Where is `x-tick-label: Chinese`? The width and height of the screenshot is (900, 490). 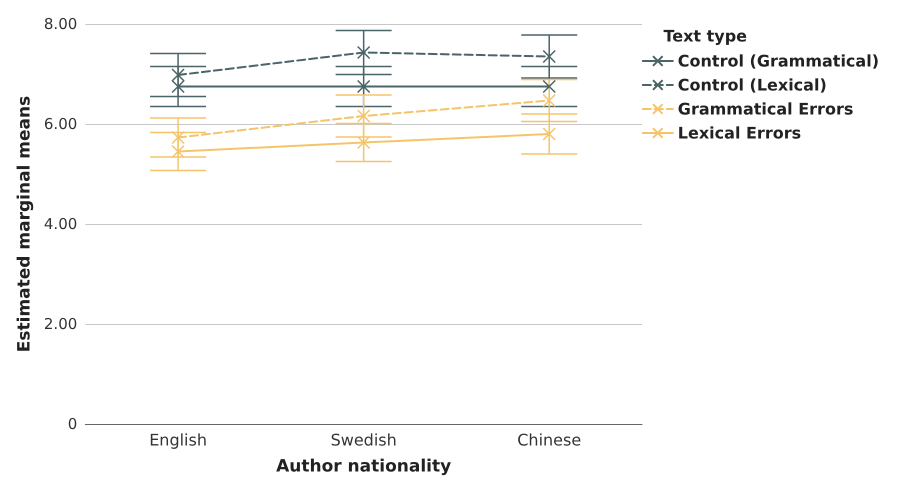 x-tick-label: Chinese is located at coordinates (549, 440).